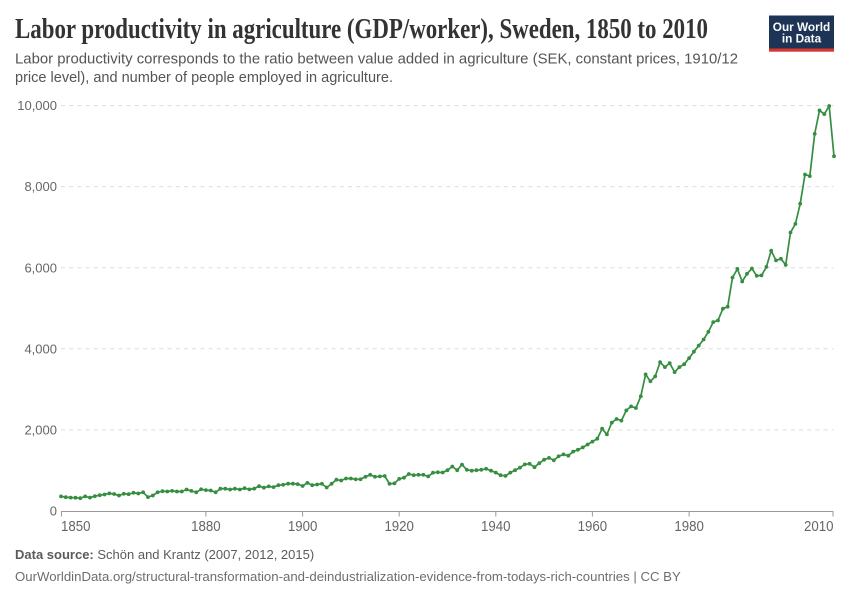  What do you see at coordinates (40, 348) in the screenshot?
I see `svg-text: 4,000` at bounding box center [40, 348].